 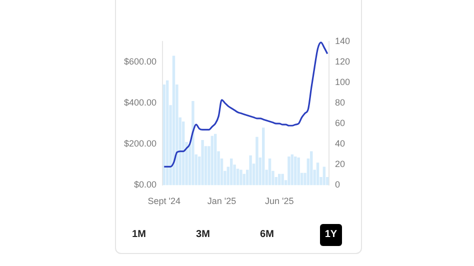 I want to click on y2-tick-label: 80, so click(x=339, y=103).